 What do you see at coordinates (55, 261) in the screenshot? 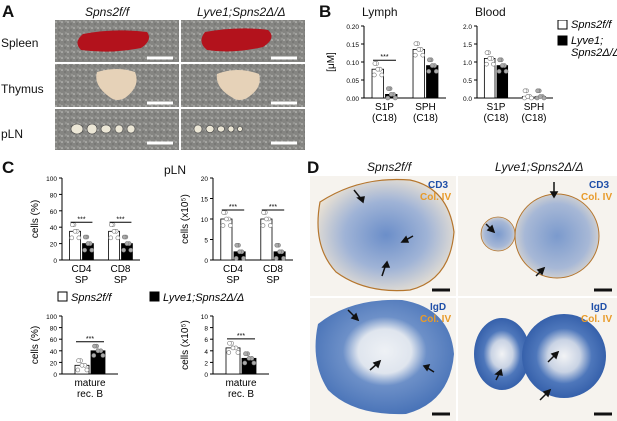
I see `y-tick-label: 0` at bounding box center [55, 261].